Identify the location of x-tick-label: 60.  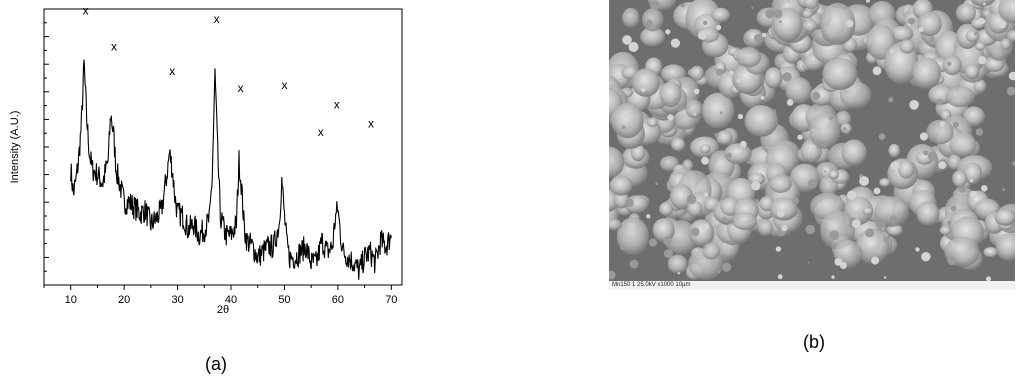
(338, 300).